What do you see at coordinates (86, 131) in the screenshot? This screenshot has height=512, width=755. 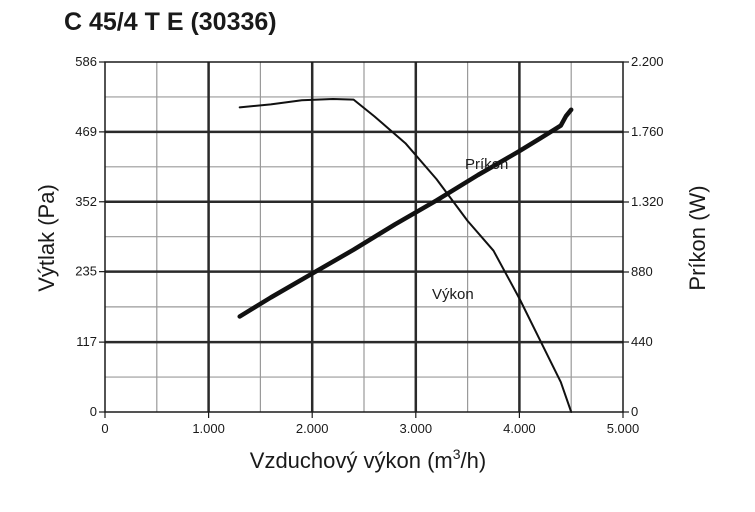 I see `y-left-tick-label: 469` at bounding box center [86, 131].